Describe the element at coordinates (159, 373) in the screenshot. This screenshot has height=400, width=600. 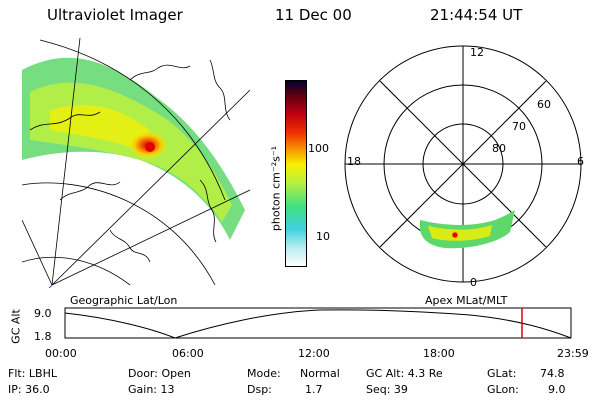
I see `door-info: Door: Open` at that location.